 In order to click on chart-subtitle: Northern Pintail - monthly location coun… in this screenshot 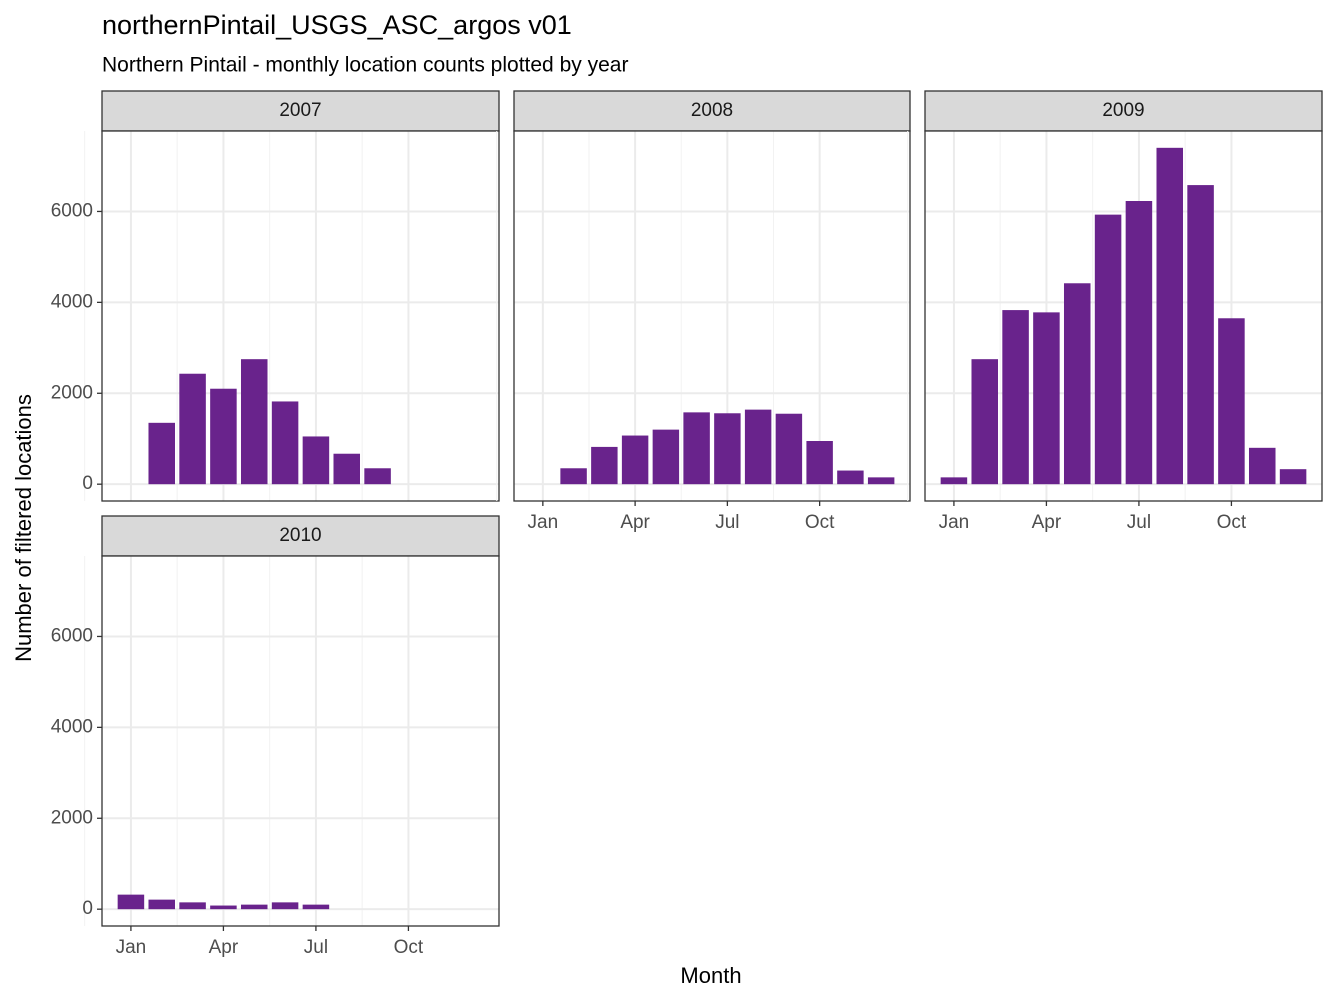, I will do `click(365, 65)`.